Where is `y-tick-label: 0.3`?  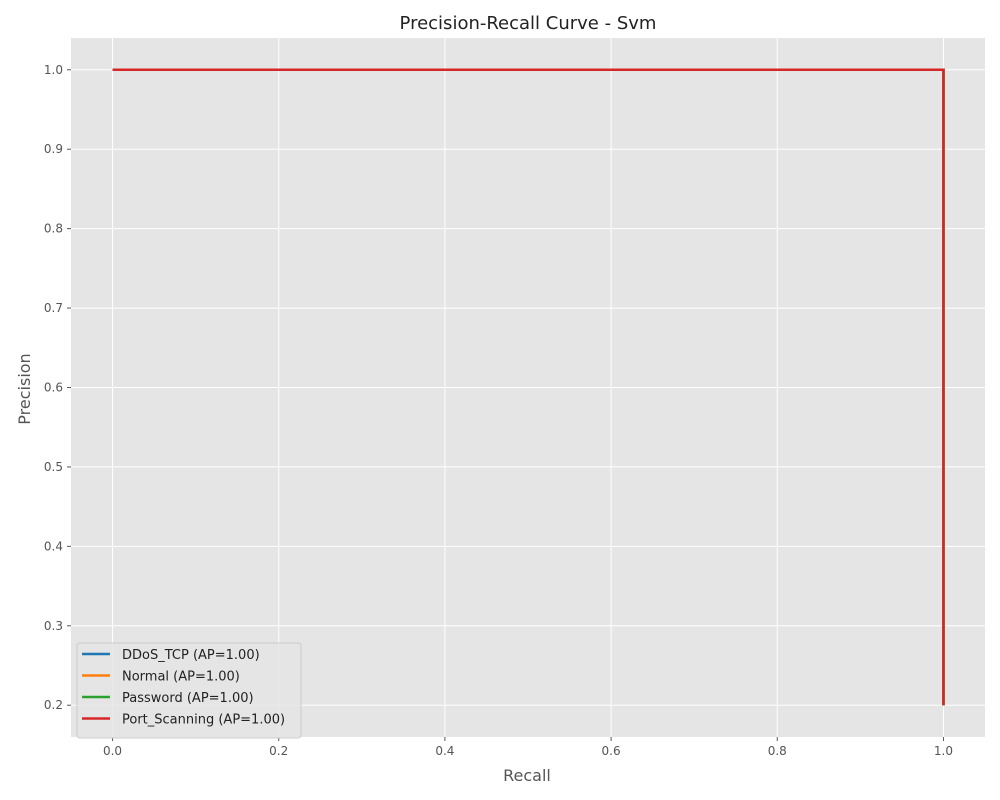 y-tick-label: 0.3 is located at coordinates (53, 626).